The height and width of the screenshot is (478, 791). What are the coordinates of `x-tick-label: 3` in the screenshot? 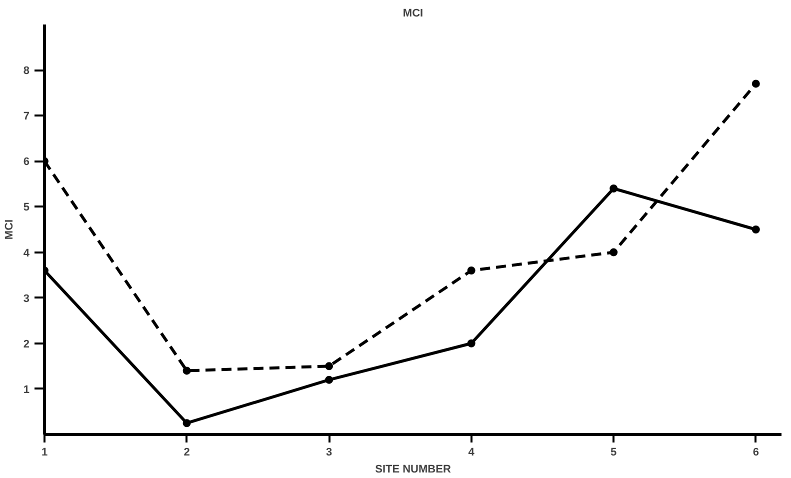 It's located at (329, 452).